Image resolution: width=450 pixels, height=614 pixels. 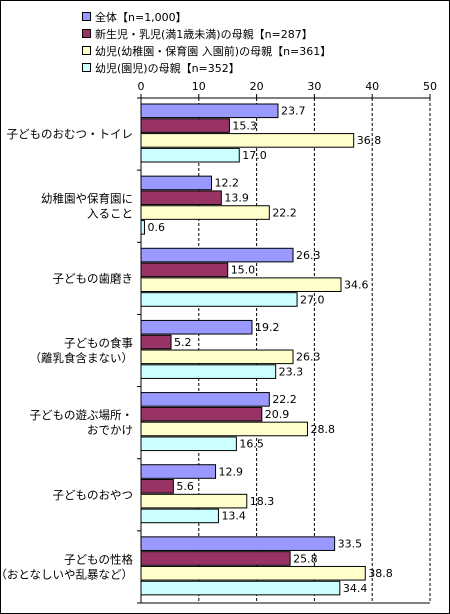 What do you see at coordinates (254, 155) in the screenshot?
I see `data-label-s3-c0: 17.0` at bounding box center [254, 155].